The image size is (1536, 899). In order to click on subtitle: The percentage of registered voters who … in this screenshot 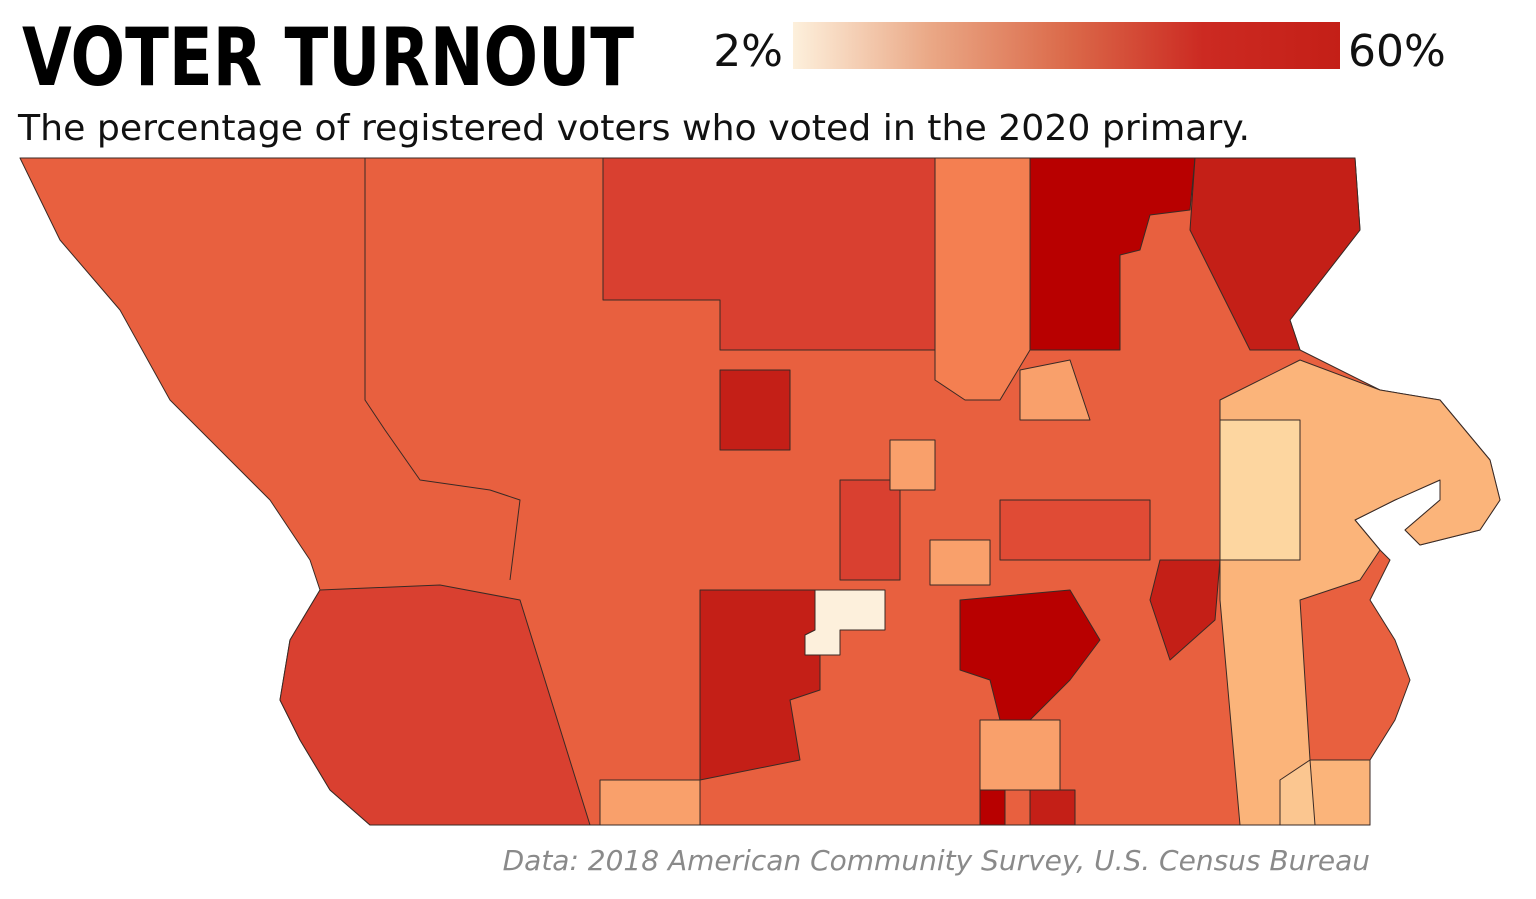, I will do `click(633, 128)`.